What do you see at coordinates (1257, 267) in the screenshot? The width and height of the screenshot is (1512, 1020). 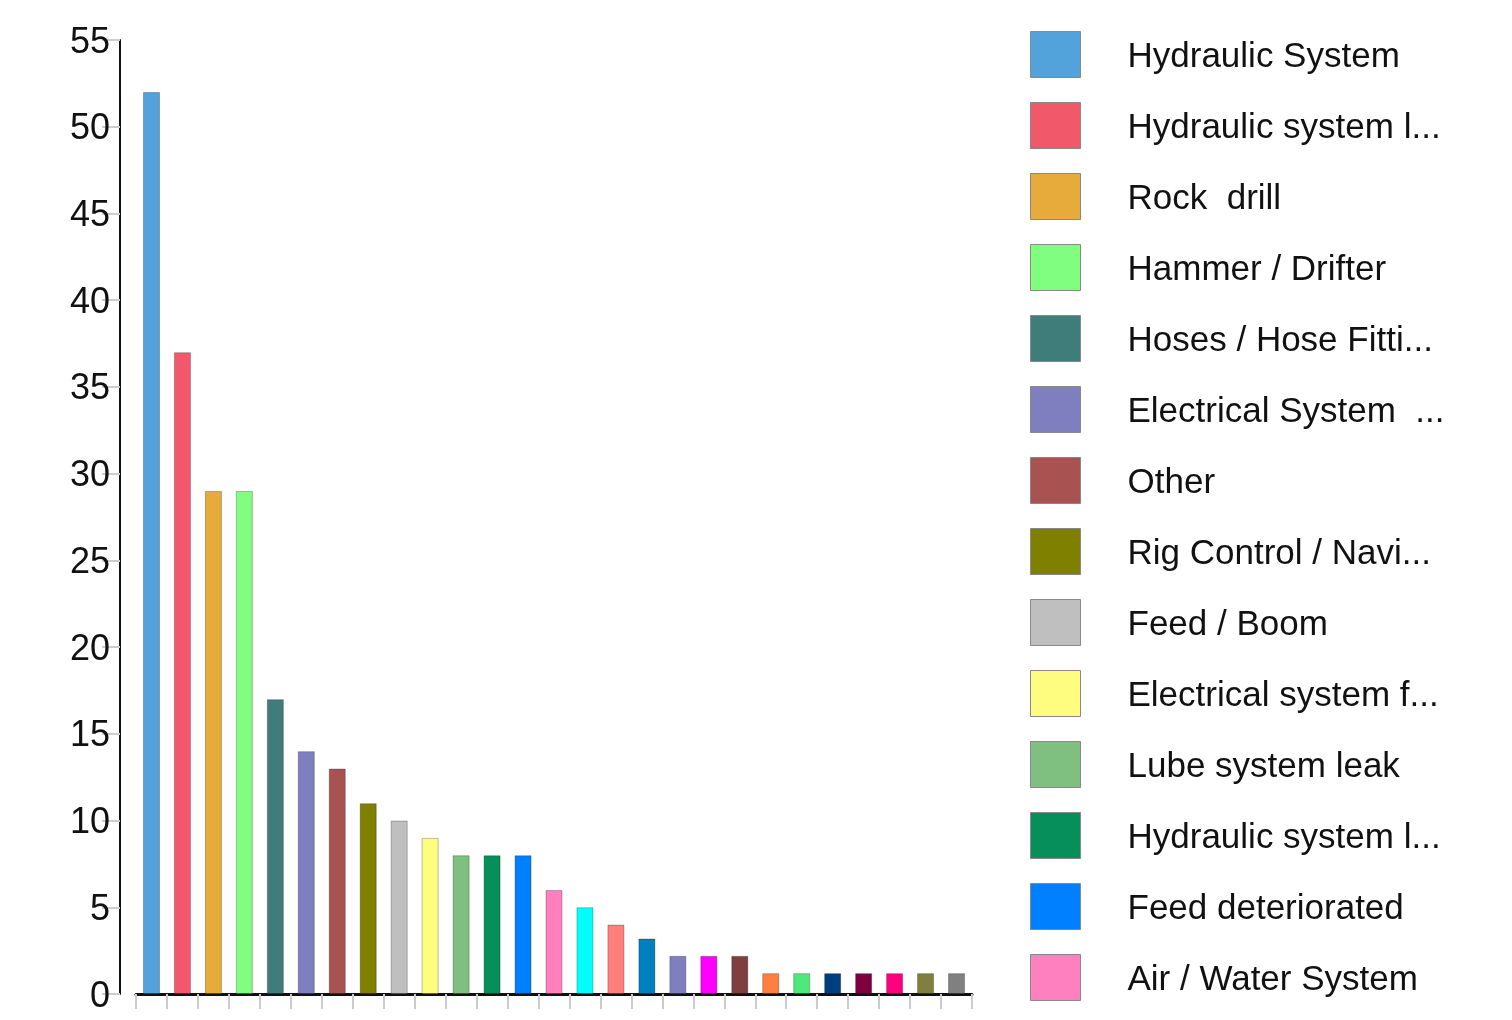 I see `legend-label: Hammer / Drifter` at bounding box center [1257, 267].